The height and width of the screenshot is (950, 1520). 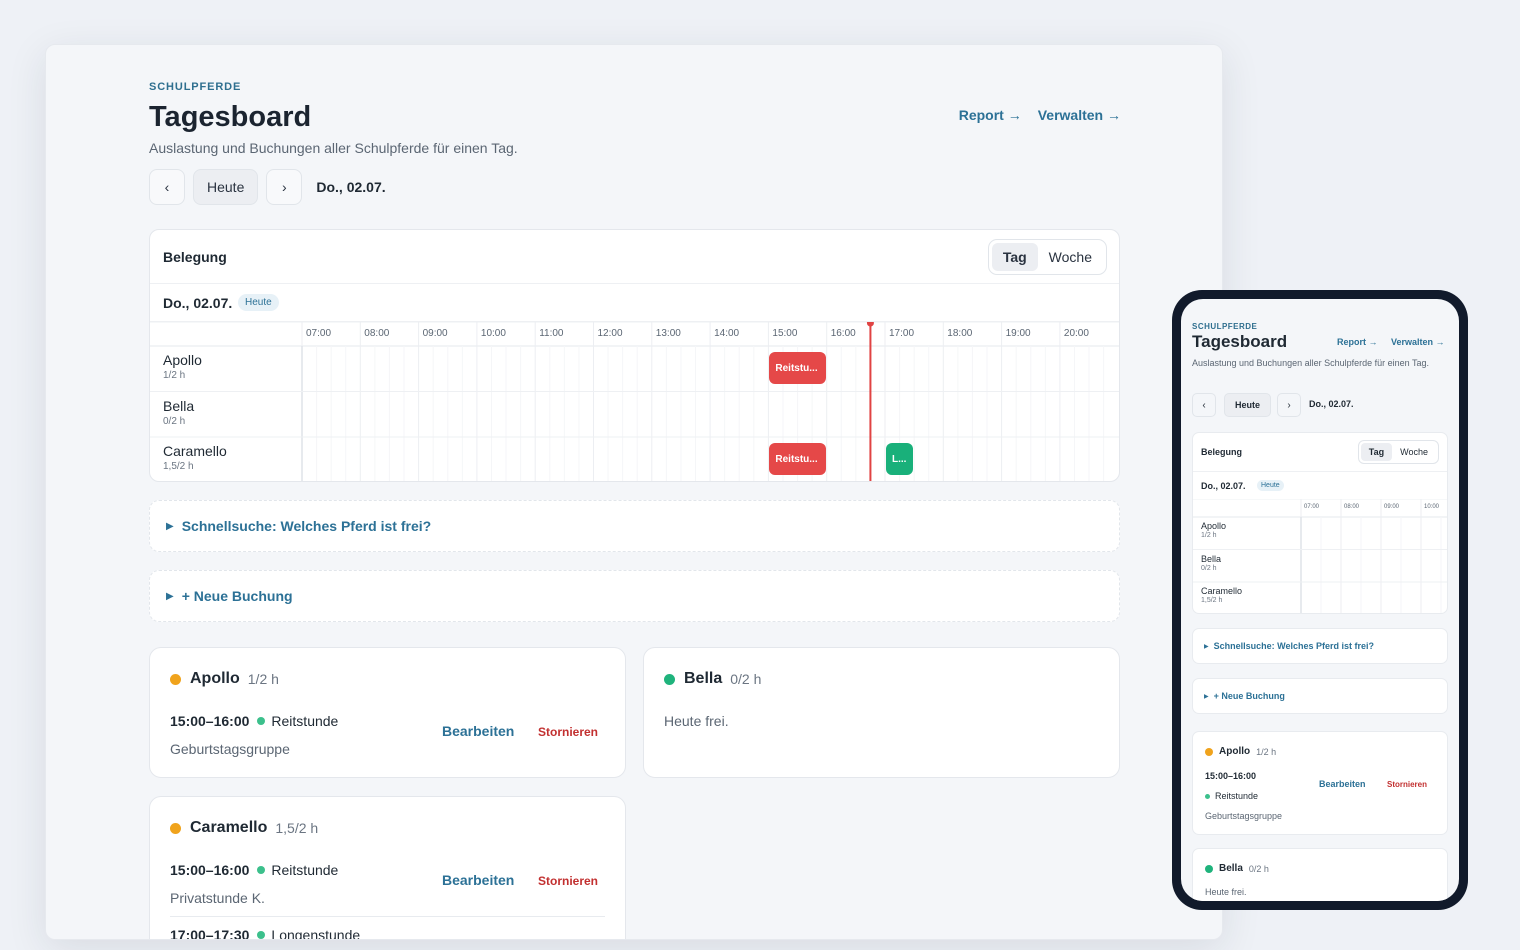 I want to click on board-header: Belegung Tag Woche, so click(x=634, y=257).